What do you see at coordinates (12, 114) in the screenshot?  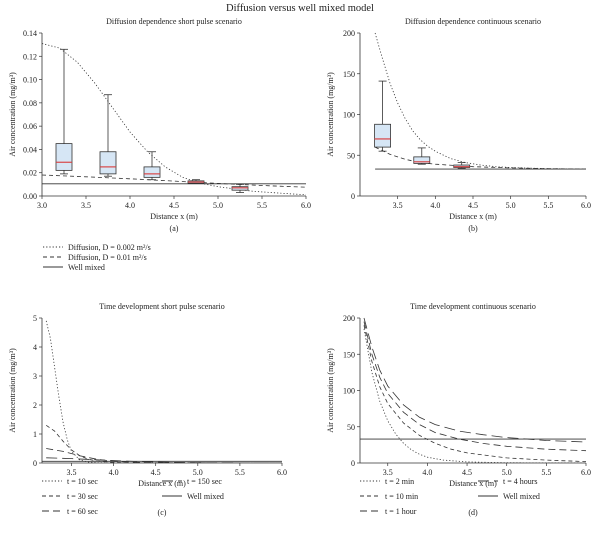 I see `panel-a-ylabel: Air concentration (mg/m³)` at bounding box center [12, 114].